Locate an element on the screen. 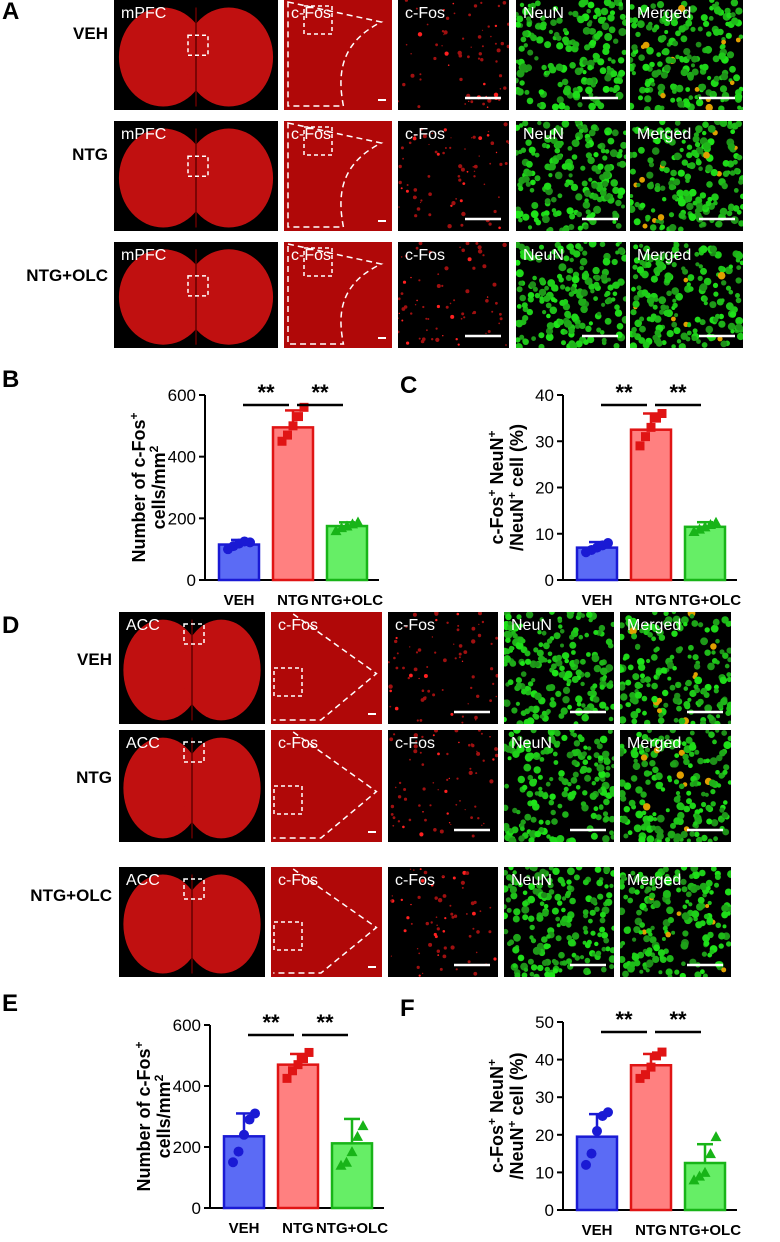 This screenshot has width=780, height=1242. micrograph-d-r1-c5: Merged is located at coordinates (675, 668).